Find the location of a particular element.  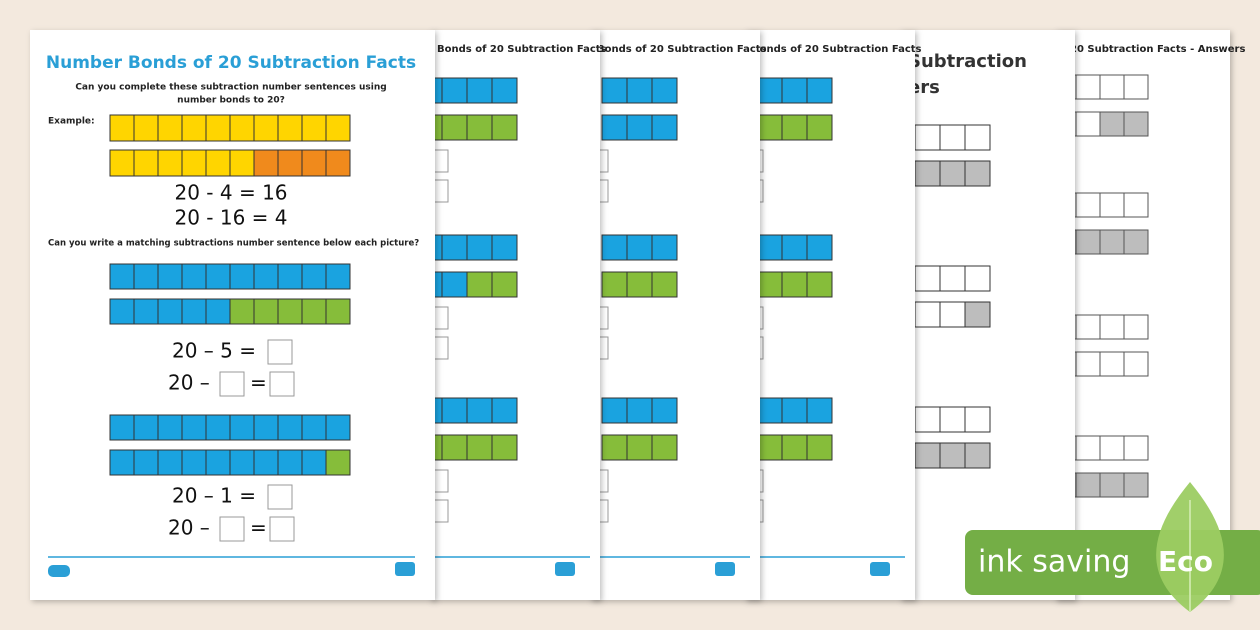

page-header: Bonds of 20 Subtraction Facts is located at coordinates (837, 49).